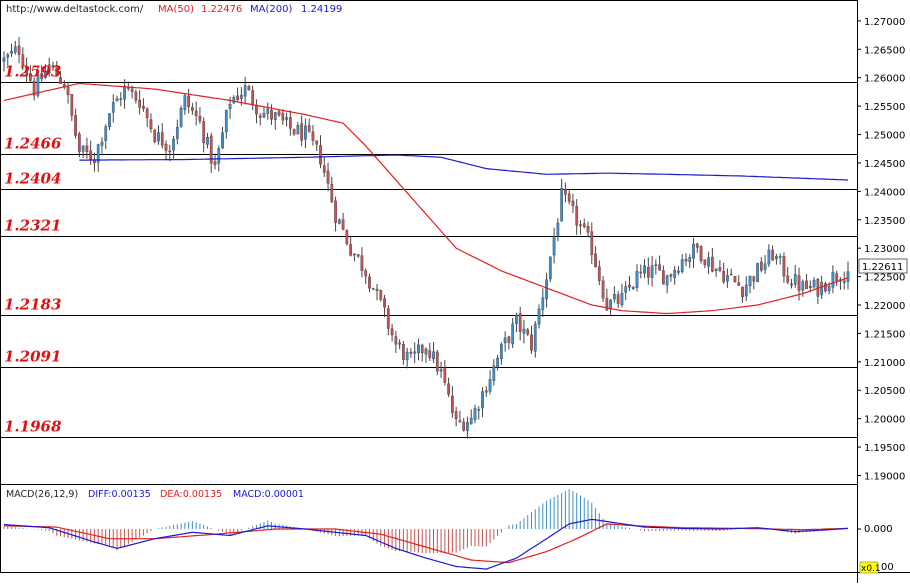 The height and width of the screenshot is (587, 910). Describe the element at coordinates (871, 569) in the screenshot. I see `scale-badge: x0.1` at that location.